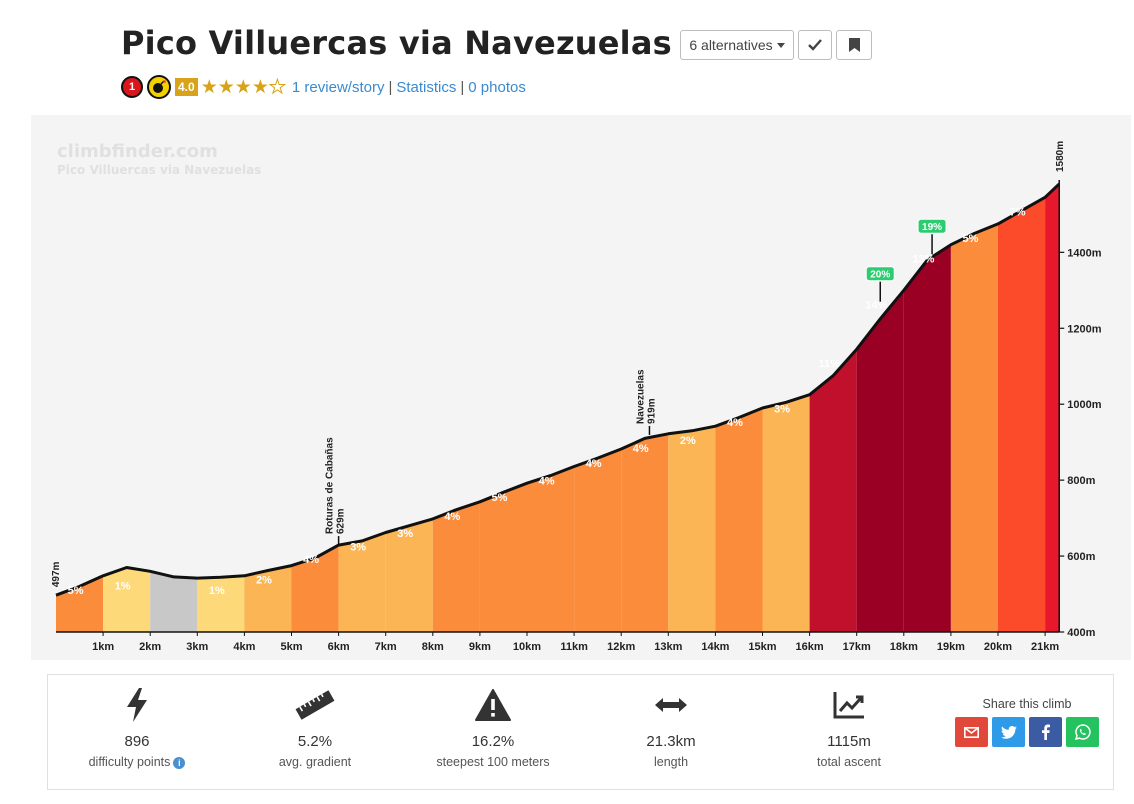  What do you see at coordinates (1081, 557) in the screenshot?
I see `y-tick-label: 600m` at bounding box center [1081, 557].